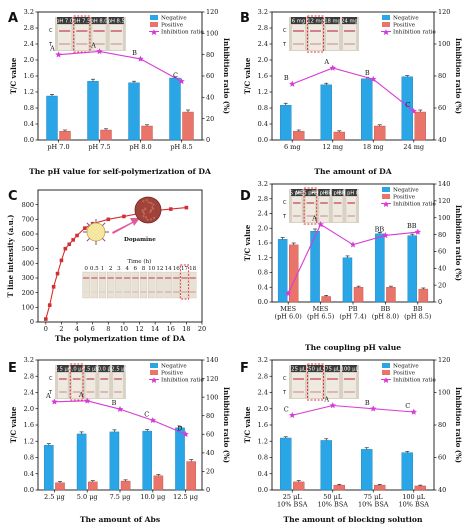 This screenshot has width=474, height=531. I want to click on x-tick-label: 6 mg, so click(292, 147).